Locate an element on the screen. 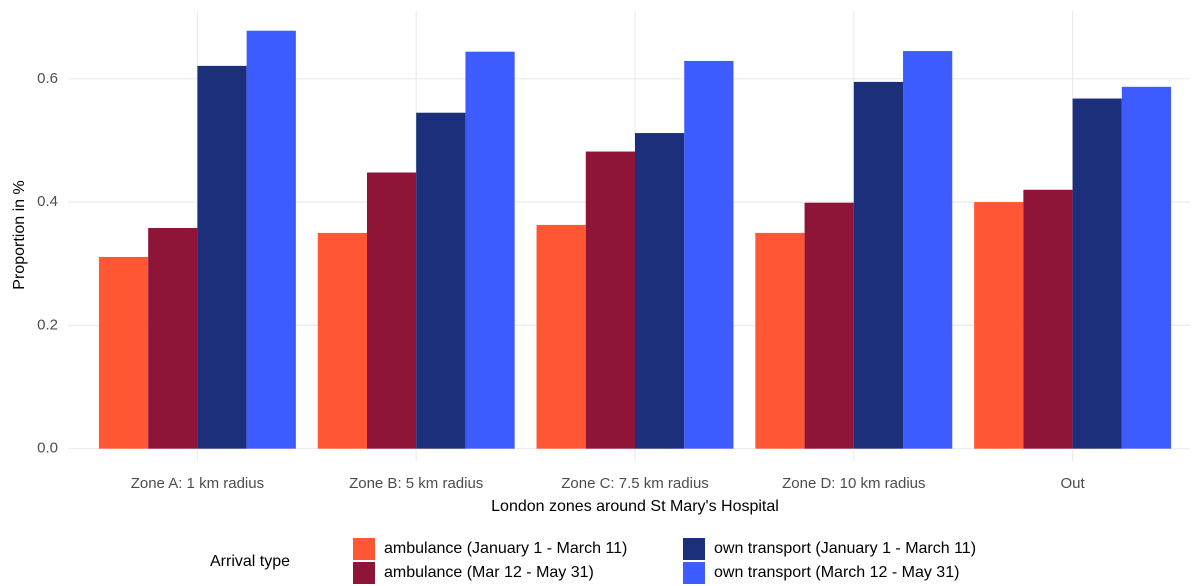 This screenshot has width=1203, height=586. x-tick-label: Out is located at coordinates (1073, 483).